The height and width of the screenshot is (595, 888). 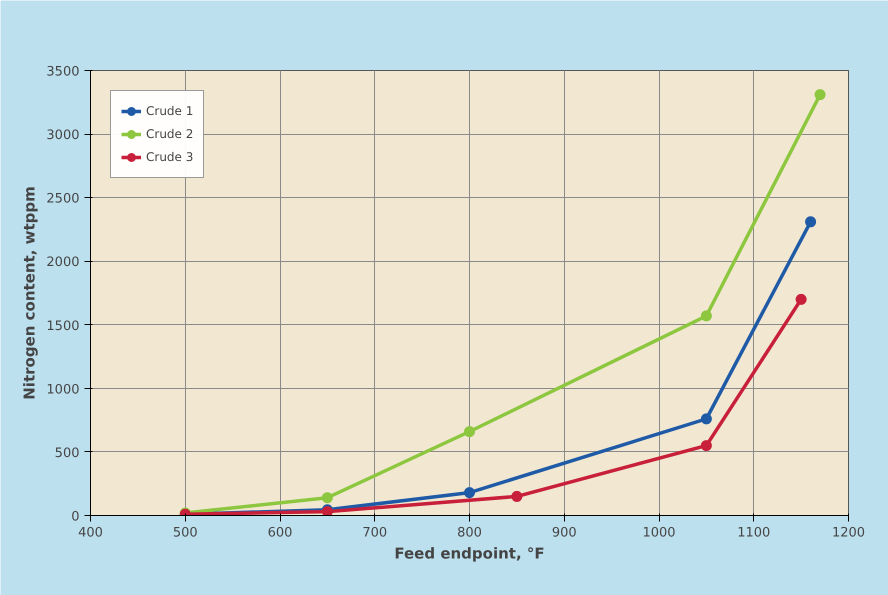 What do you see at coordinates (29, 293) in the screenshot?
I see `y-axis-title: Nitrogen content, wtppm` at bounding box center [29, 293].